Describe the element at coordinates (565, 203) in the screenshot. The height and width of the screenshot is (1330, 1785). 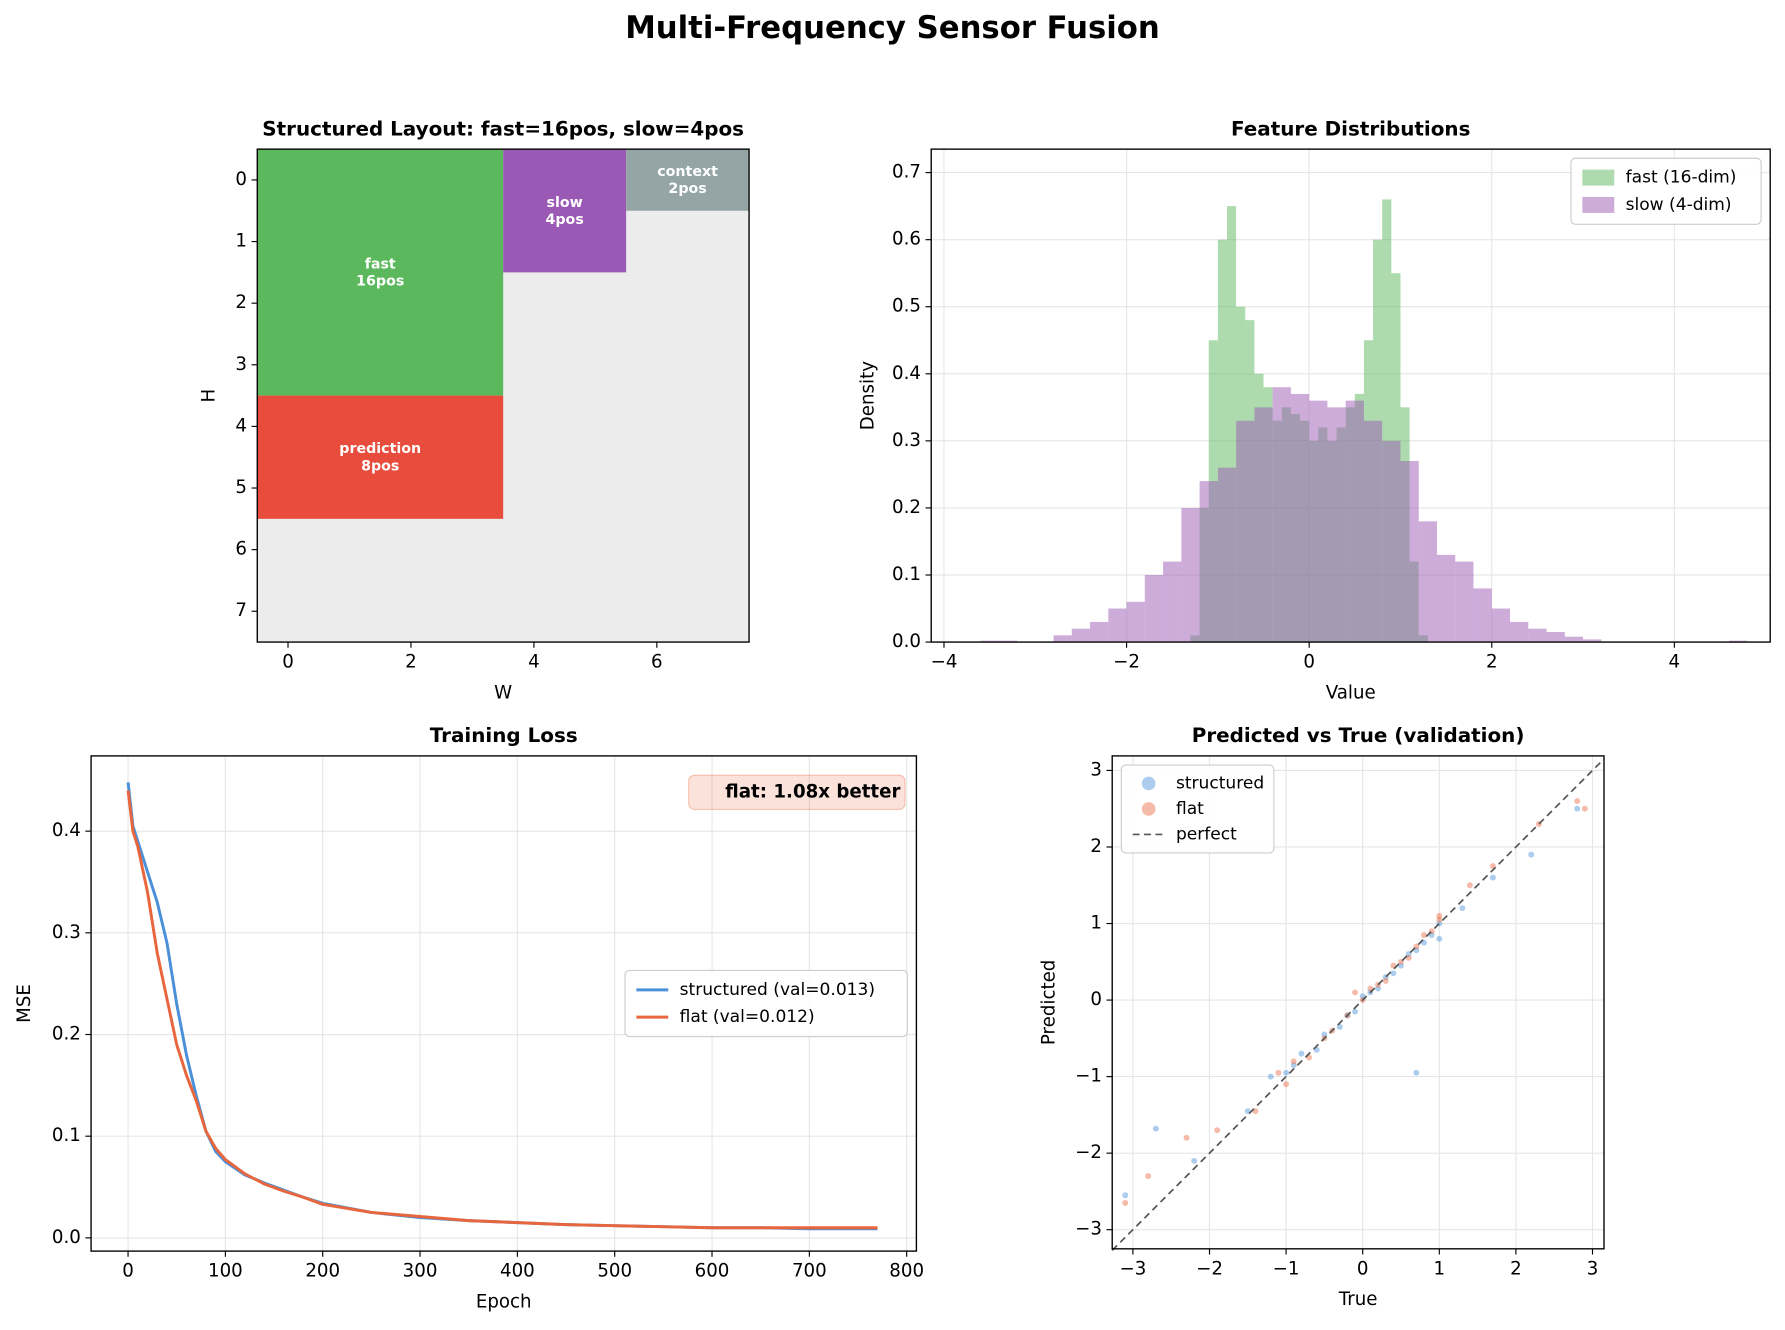
I see `region-label: slow` at that location.